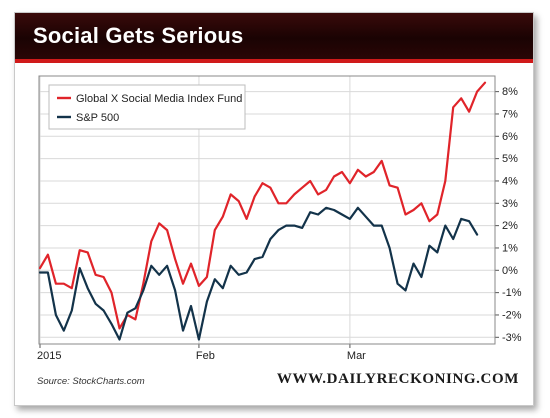 The image size is (550, 418). What do you see at coordinates (510, 114) in the screenshot?
I see `y-tick-label: 7%` at bounding box center [510, 114].